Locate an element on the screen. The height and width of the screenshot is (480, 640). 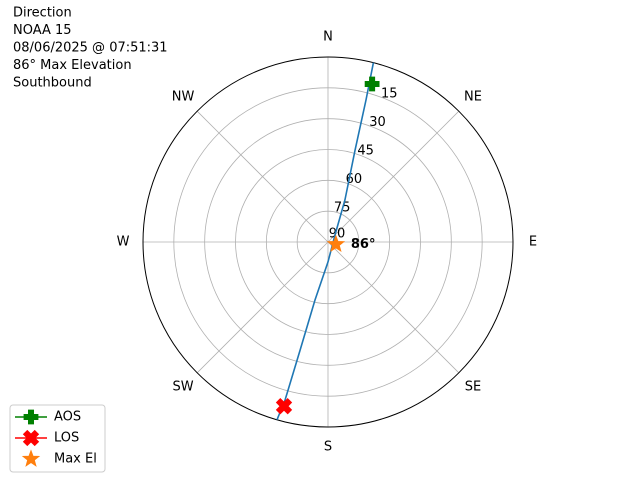
title-line: Southbound is located at coordinates (52, 83).